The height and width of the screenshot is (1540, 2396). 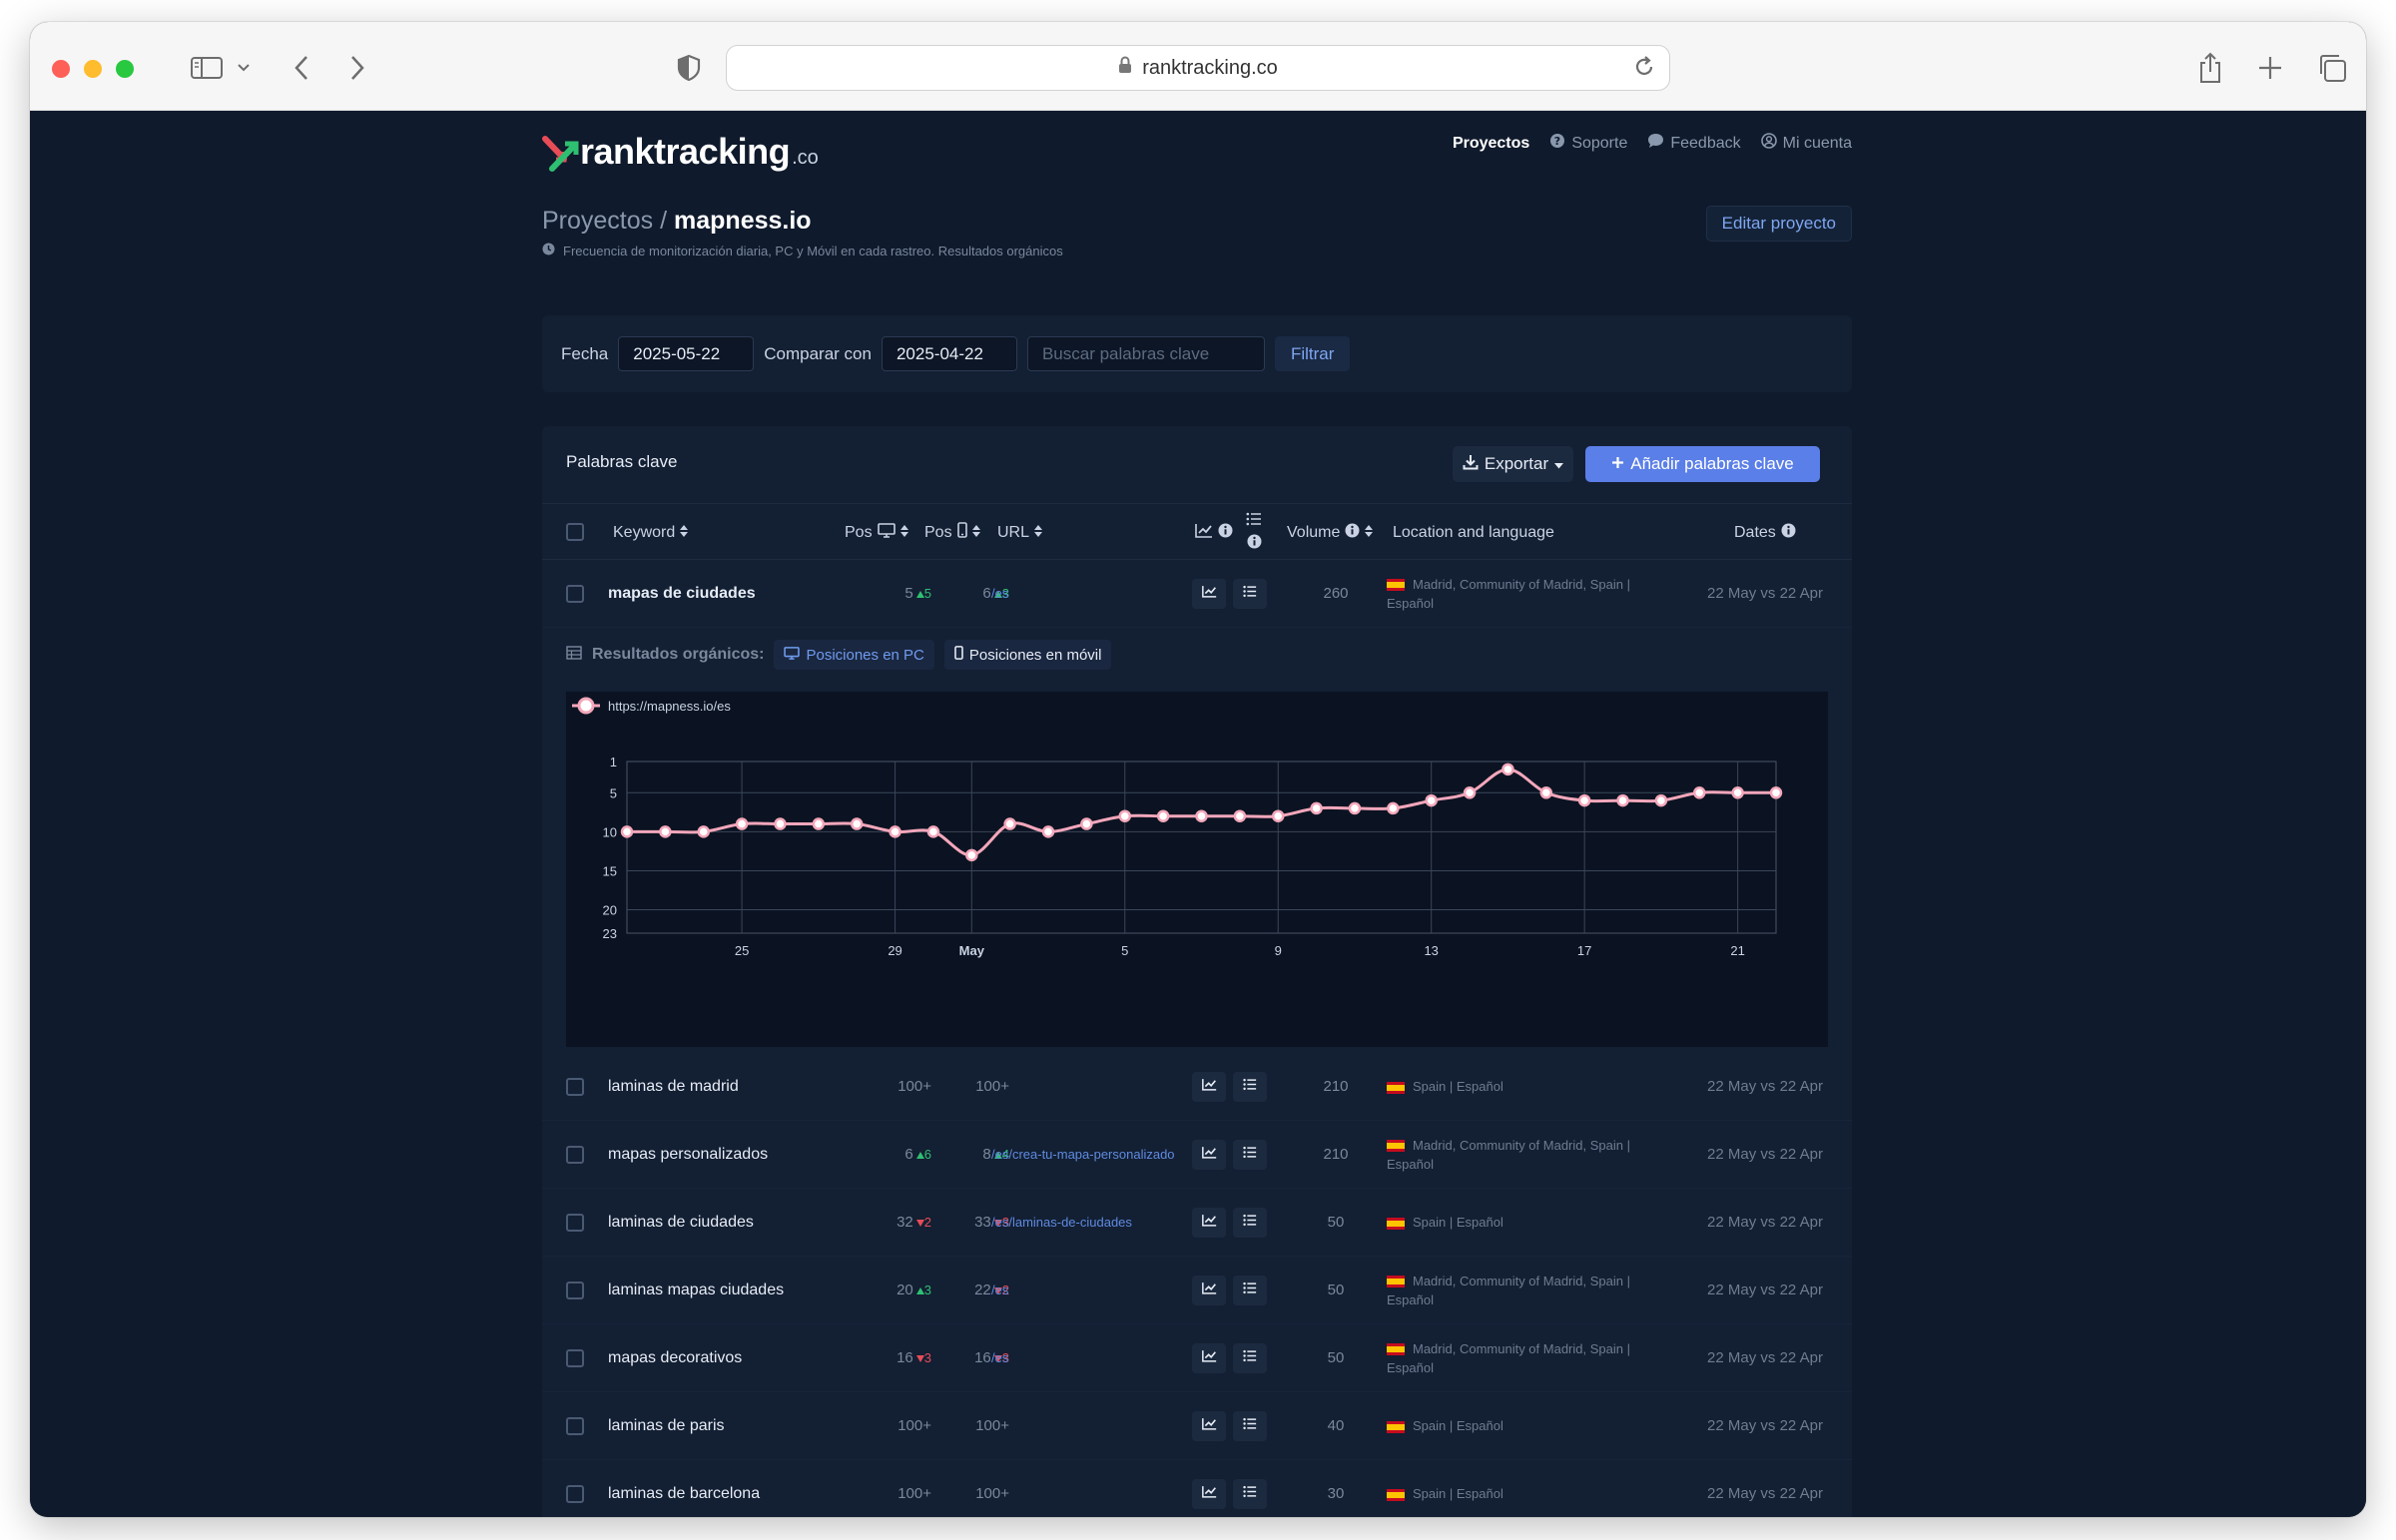 What do you see at coordinates (1806, 143) in the screenshot?
I see `nav-mi-cuenta: Mi cuenta` at bounding box center [1806, 143].